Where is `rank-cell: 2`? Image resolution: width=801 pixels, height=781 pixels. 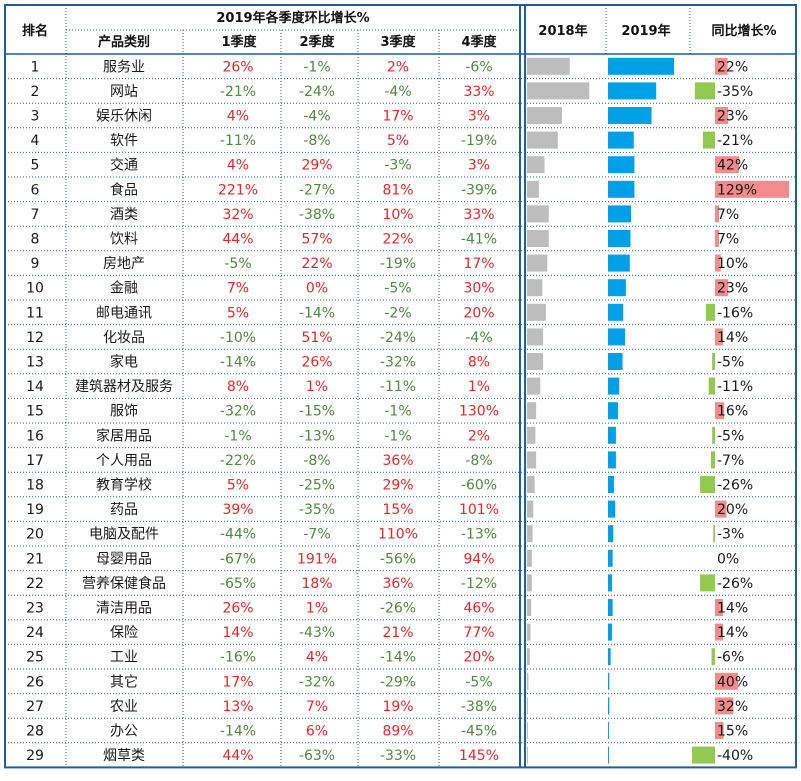 rank-cell: 2 is located at coordinates (35, 92).